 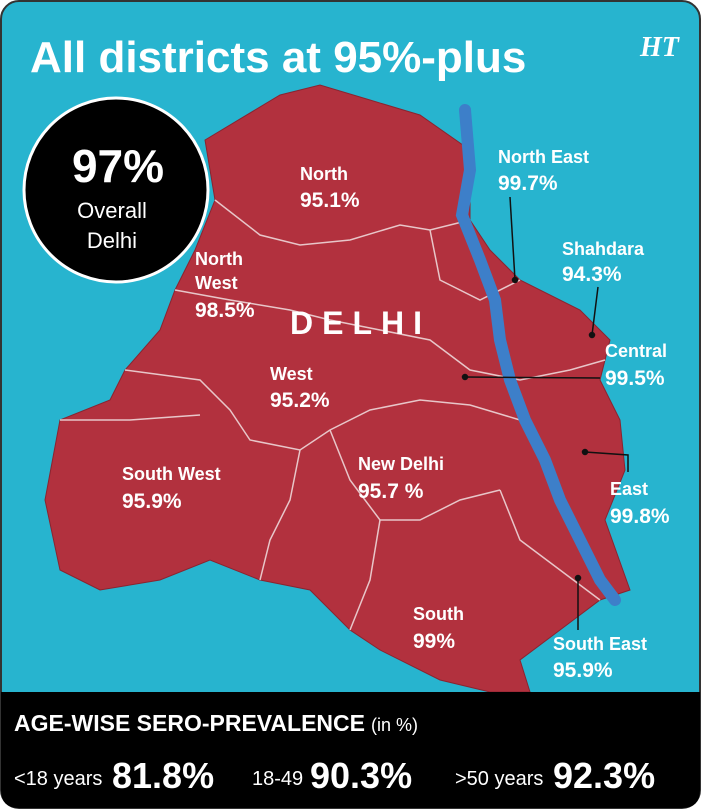 I want to click on age-label: >50 years, so click(x=499, y=779).